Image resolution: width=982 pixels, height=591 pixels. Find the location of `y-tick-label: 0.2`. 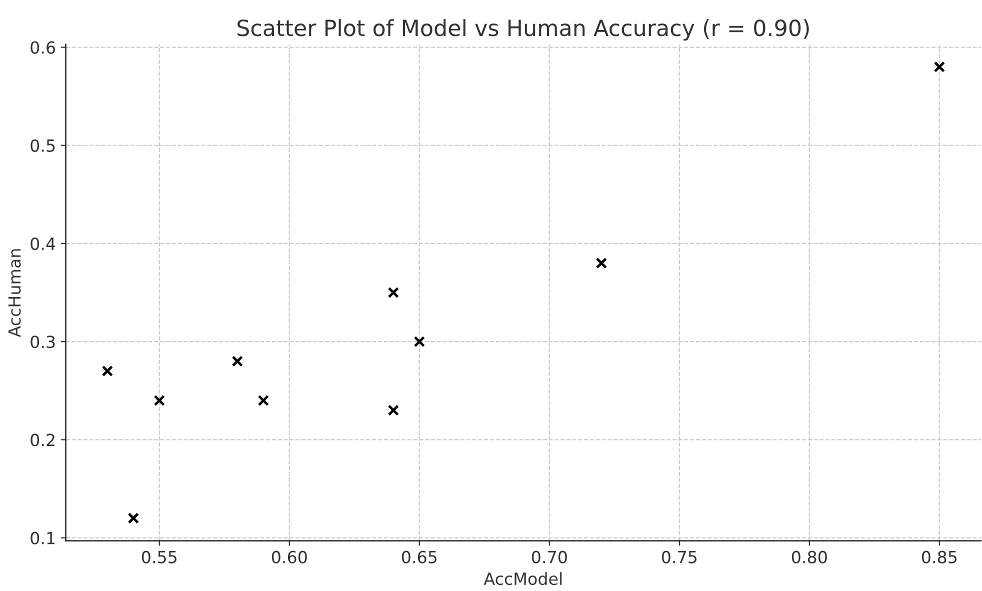

y-tick-label: 0.2 is located at coordinates (42, 440).